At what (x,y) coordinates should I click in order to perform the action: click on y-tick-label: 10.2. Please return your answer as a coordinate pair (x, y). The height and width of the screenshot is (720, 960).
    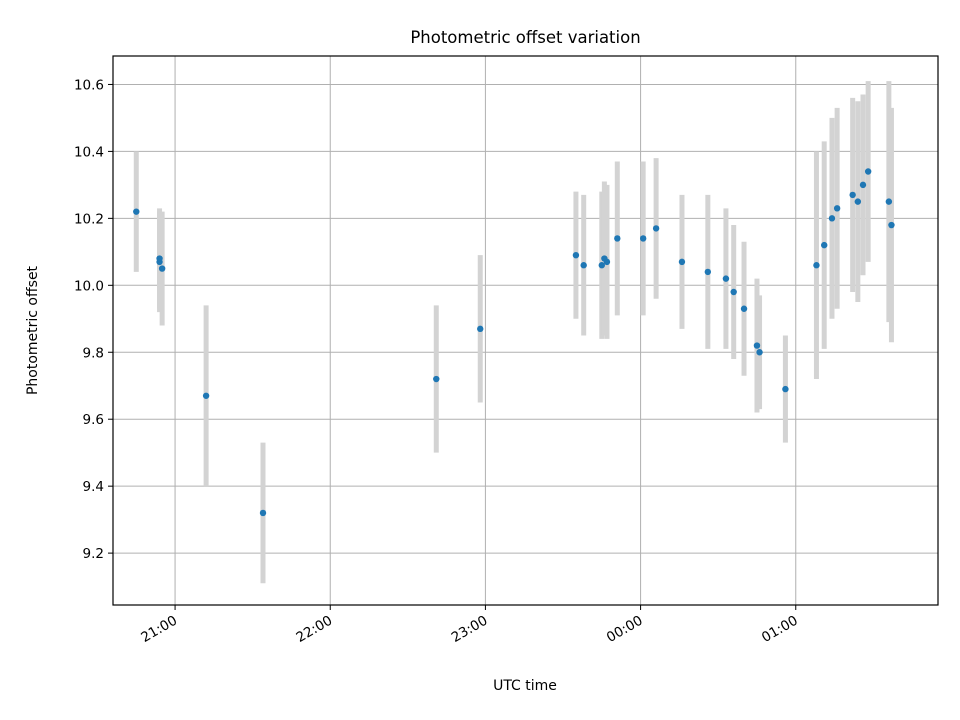
    Looking at the image, I should click on (89, 219).